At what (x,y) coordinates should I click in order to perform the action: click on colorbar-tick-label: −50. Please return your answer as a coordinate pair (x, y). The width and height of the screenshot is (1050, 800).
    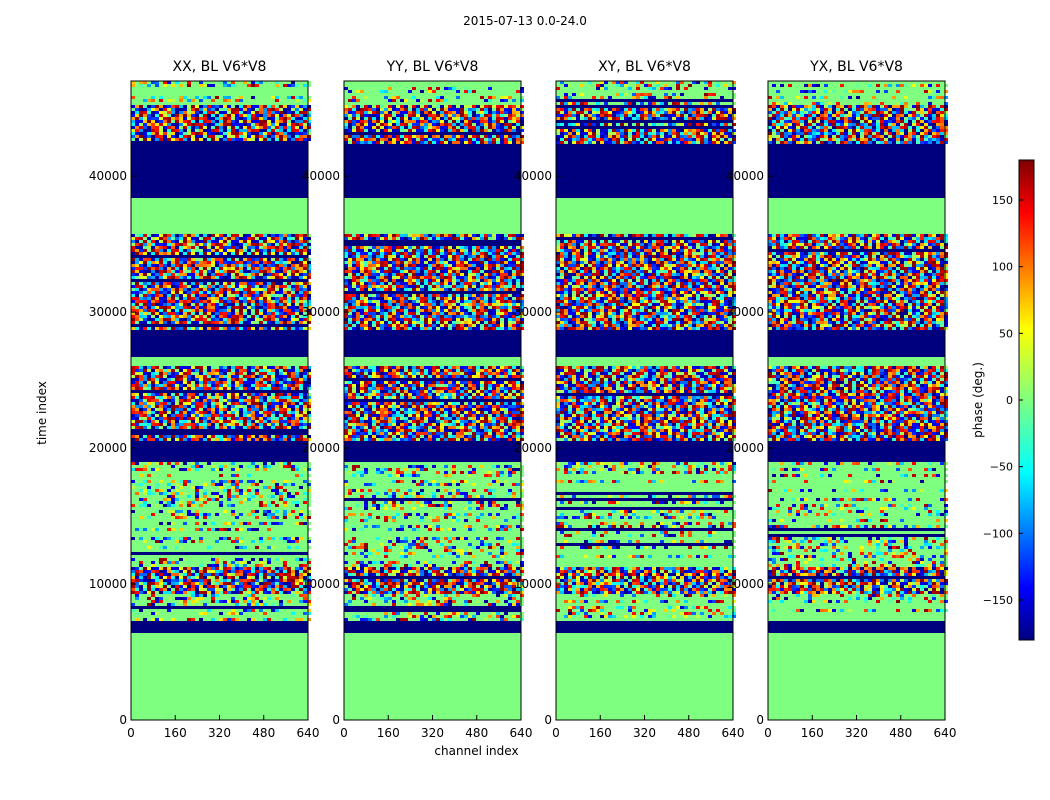
    Looking at the image, I should click on (1001, 467).